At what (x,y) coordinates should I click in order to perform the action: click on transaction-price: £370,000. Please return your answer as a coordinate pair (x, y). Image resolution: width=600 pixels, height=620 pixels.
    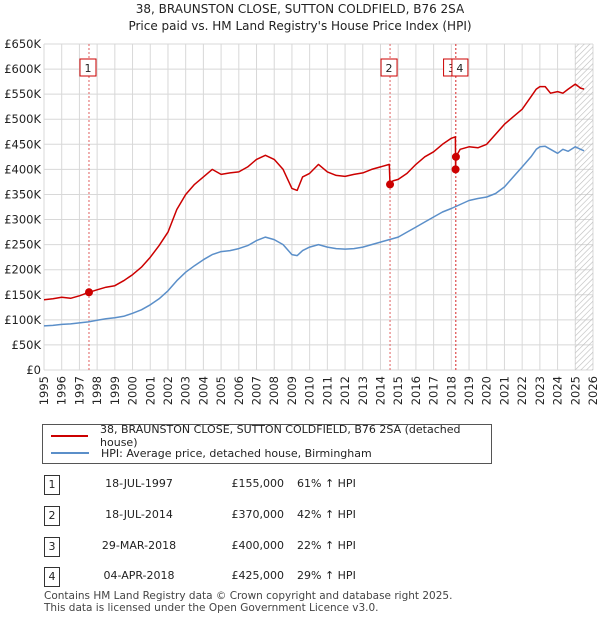
    Looking at the image, I should click on (258, 514).